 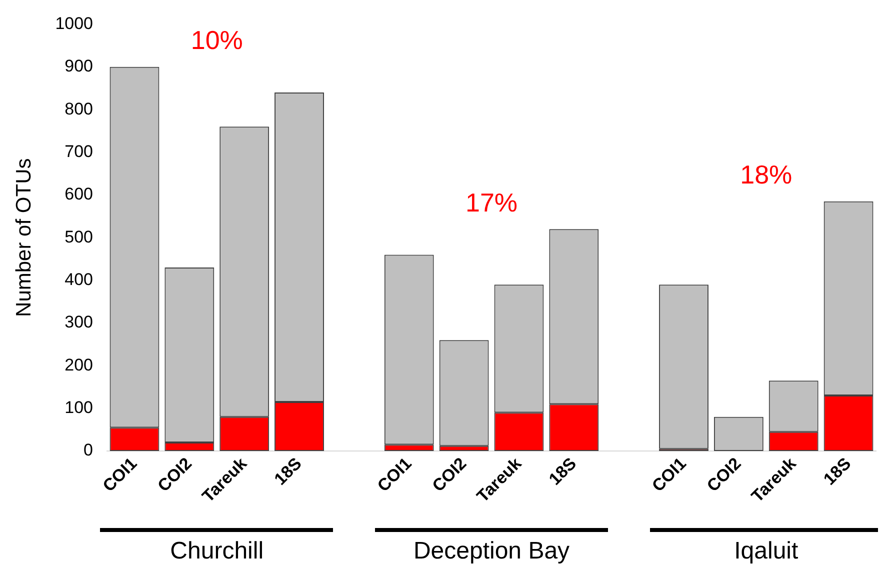 What do you see at coordinates (79, 408) in the screenshot?
I see `y-tick-label: 100` at bounding box center [79, 408].